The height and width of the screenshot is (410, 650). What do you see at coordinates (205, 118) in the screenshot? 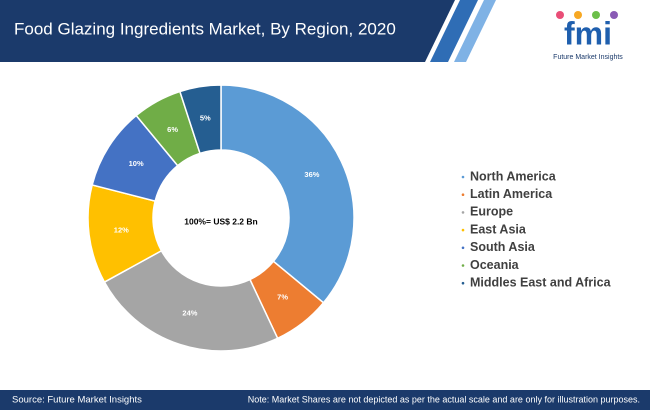
I see `data-label: 5%` at bounding box center [205, 118].